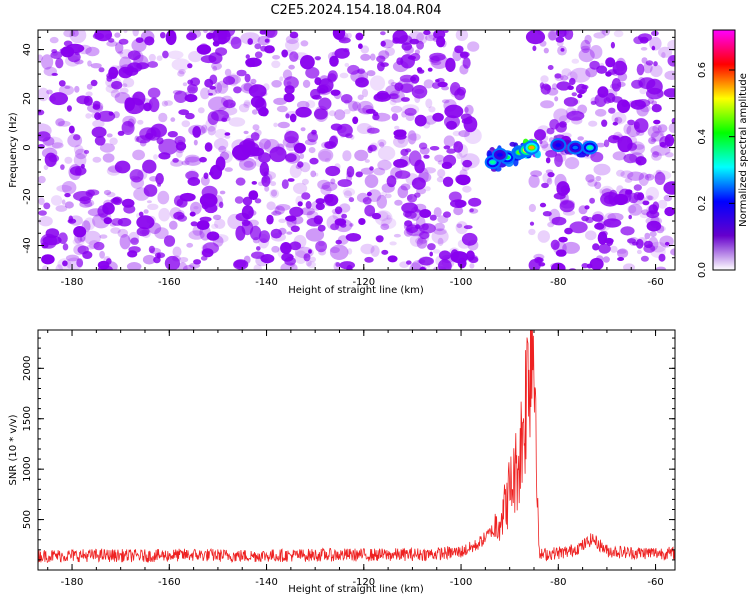  I want to click on snr-y-label: SNR (10 * v/v), so click(13, 449).